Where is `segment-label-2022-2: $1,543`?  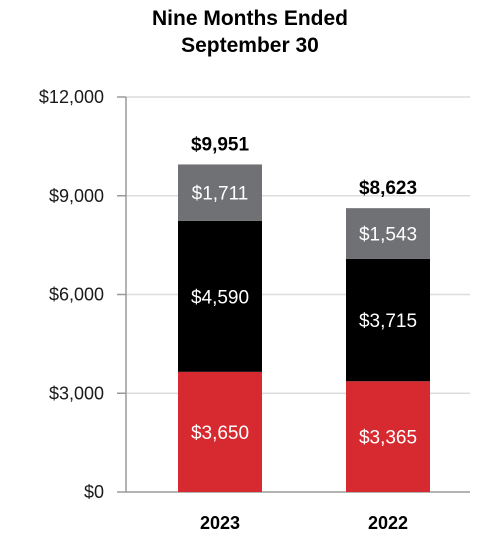 segment-label-2022-2: $1,543 is located at coordinates (388, 235).